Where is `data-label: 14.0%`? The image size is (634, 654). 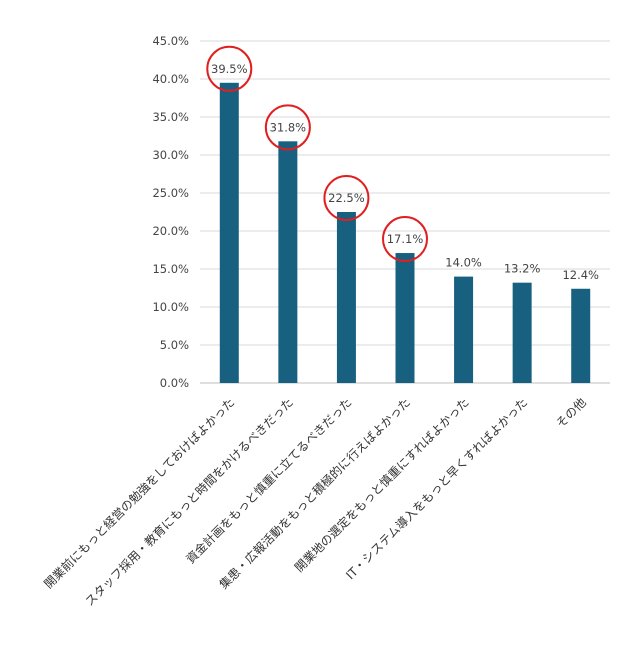
data-label: 14.0% is located at coordinates (463, 263).